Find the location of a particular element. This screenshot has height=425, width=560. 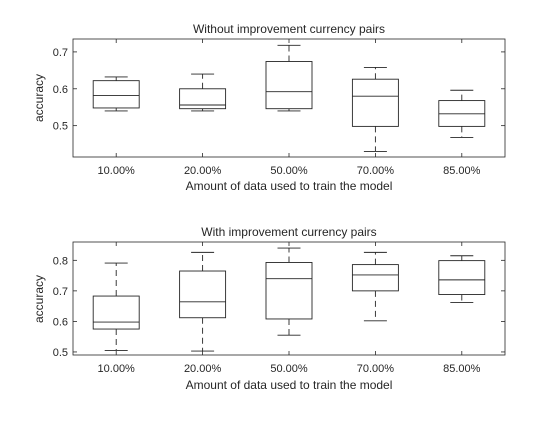

top-y-axis-label: accuracy is located at coordinates (39, 98).